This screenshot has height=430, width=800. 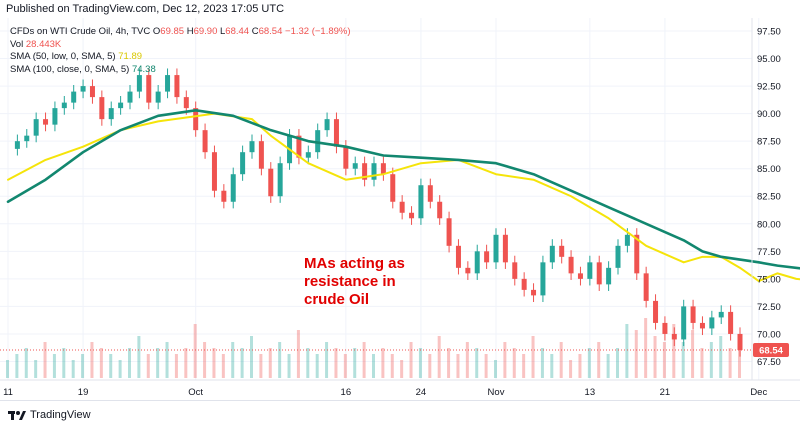 What do you see at coordinates (318, 31) in the screenshot?
I see `legend-change: −1.32 (−1.89%)` at bounding box center [318, 31].